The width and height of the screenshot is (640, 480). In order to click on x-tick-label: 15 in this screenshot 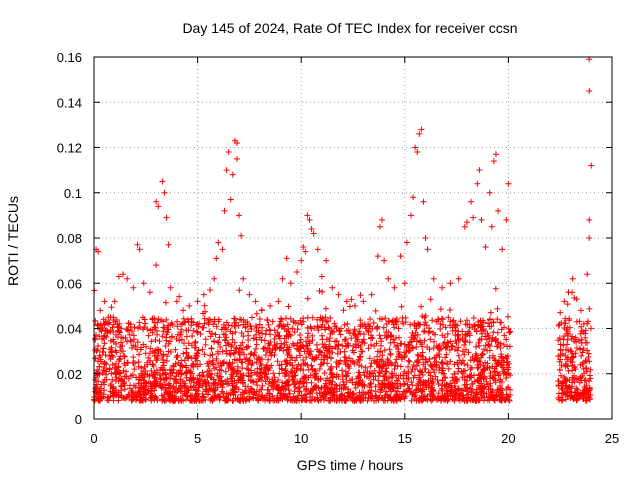, I will do `click(405, 438)`.